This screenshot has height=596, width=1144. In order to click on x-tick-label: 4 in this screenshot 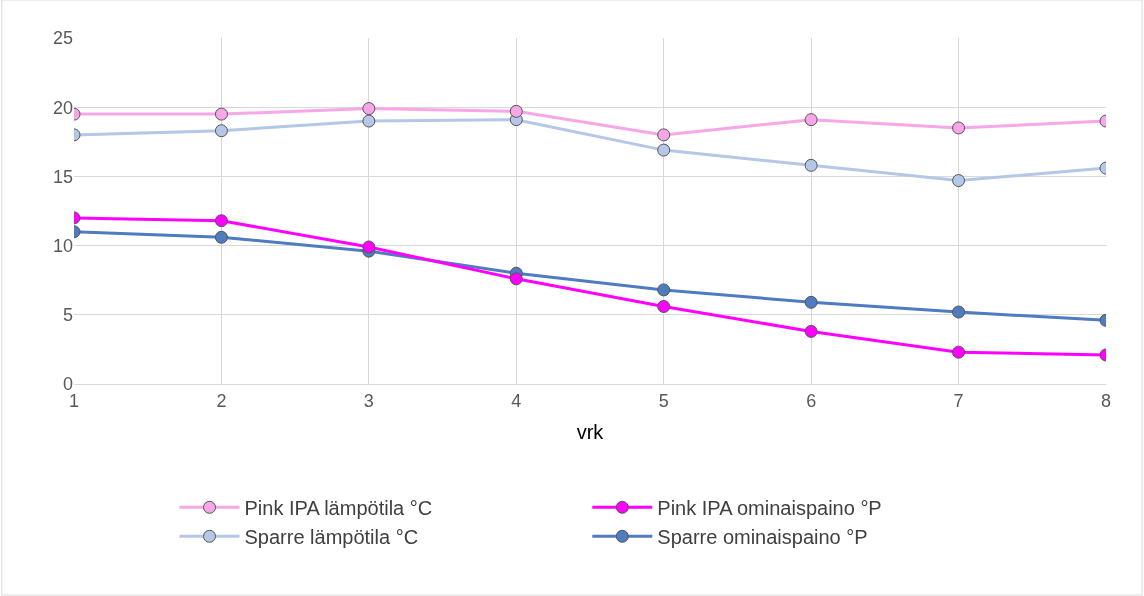, I will do `click(516, 400)`.